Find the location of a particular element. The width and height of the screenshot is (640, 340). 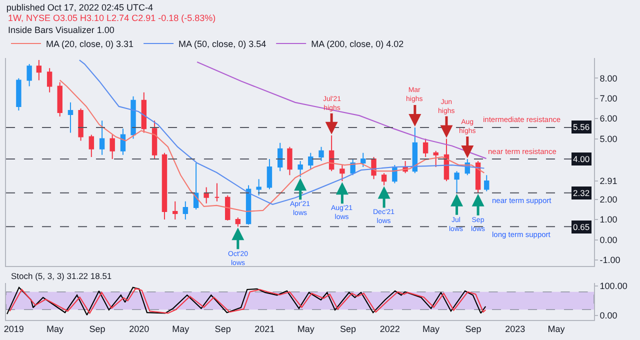

y-tick-label: 100.00 is located at coordinates (614, 286).